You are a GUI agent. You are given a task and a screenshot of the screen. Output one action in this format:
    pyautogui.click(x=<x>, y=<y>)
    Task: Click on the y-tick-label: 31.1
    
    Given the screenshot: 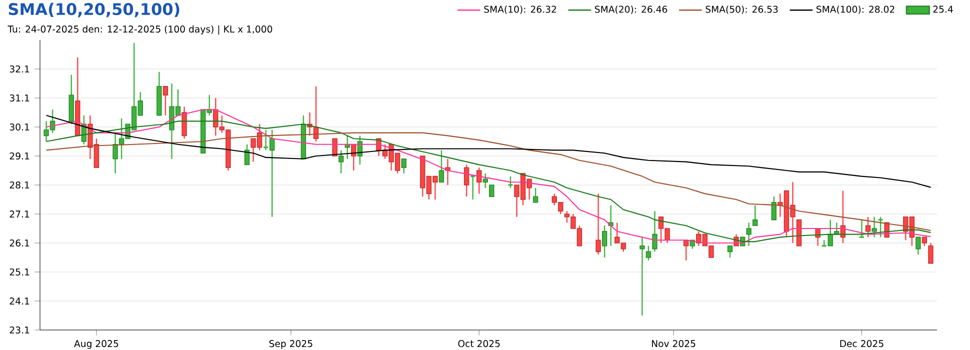 What is the action you would take?
    pyautogui.click(x=20, y=98)
    